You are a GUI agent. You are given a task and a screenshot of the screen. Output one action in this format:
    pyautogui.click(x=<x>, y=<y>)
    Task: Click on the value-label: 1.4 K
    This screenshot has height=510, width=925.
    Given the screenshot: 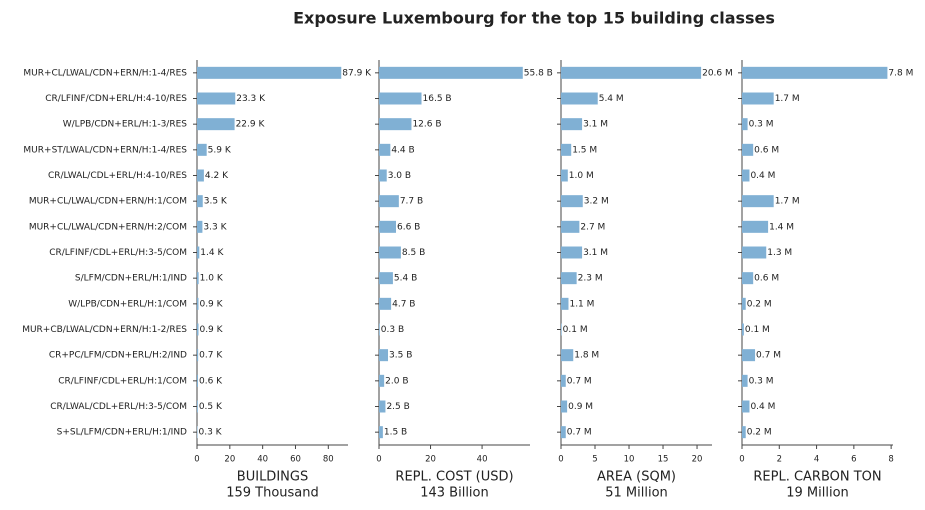 What is the action you would take?
    pyautogui.click(x=212, y=253)
    